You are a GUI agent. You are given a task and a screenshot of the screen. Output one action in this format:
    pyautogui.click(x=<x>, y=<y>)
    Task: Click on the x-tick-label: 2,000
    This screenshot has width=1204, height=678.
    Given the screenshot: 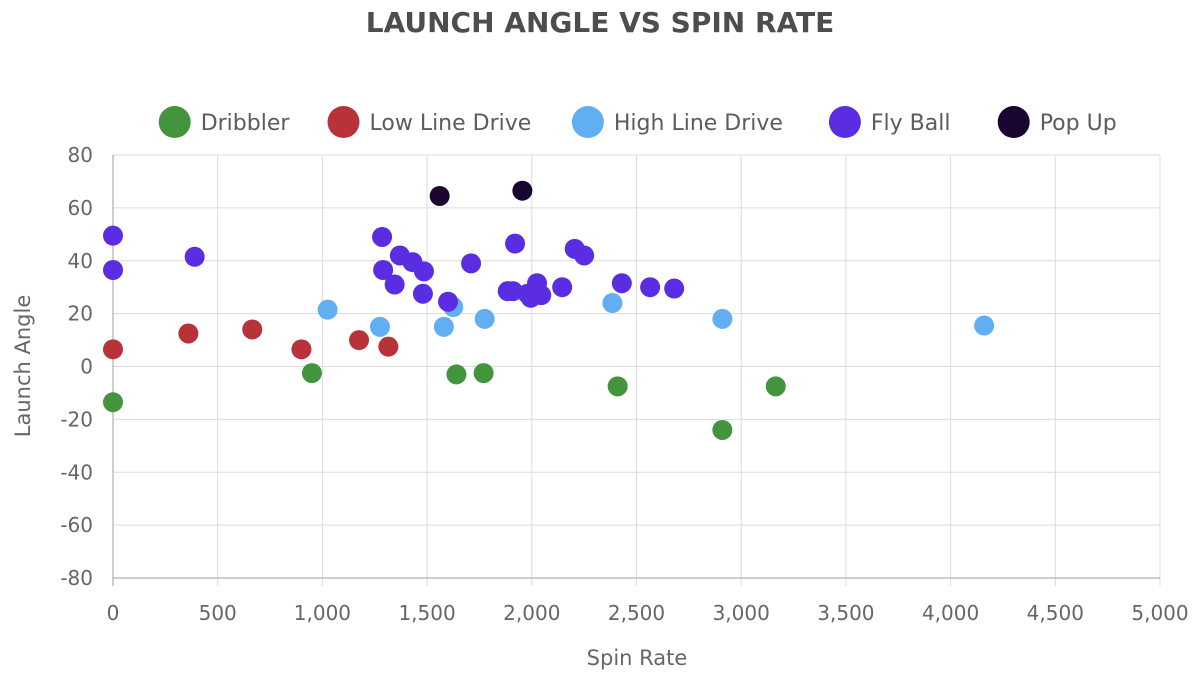 What is the action you would take?
    pyautogui.click(x=531, y=613)
    